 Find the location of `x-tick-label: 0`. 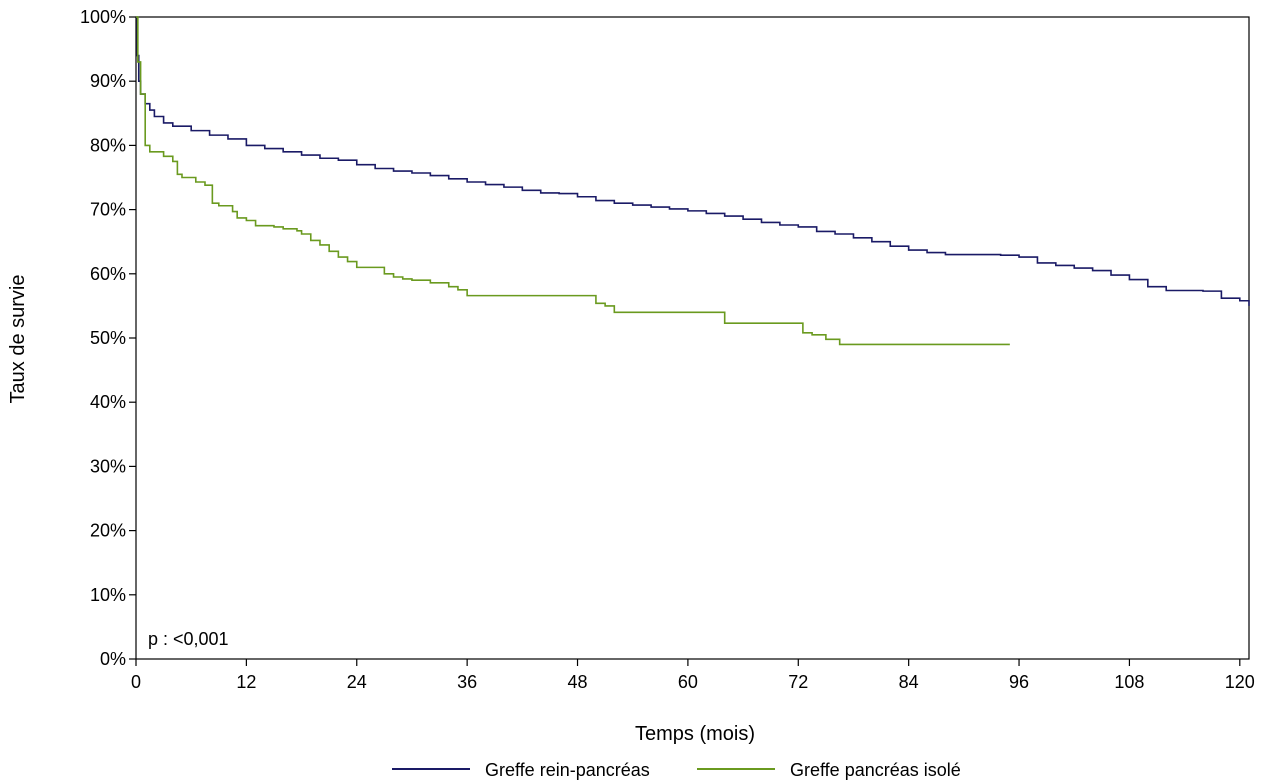

x-tick-label: 0 is located at coordinates (136, 682).